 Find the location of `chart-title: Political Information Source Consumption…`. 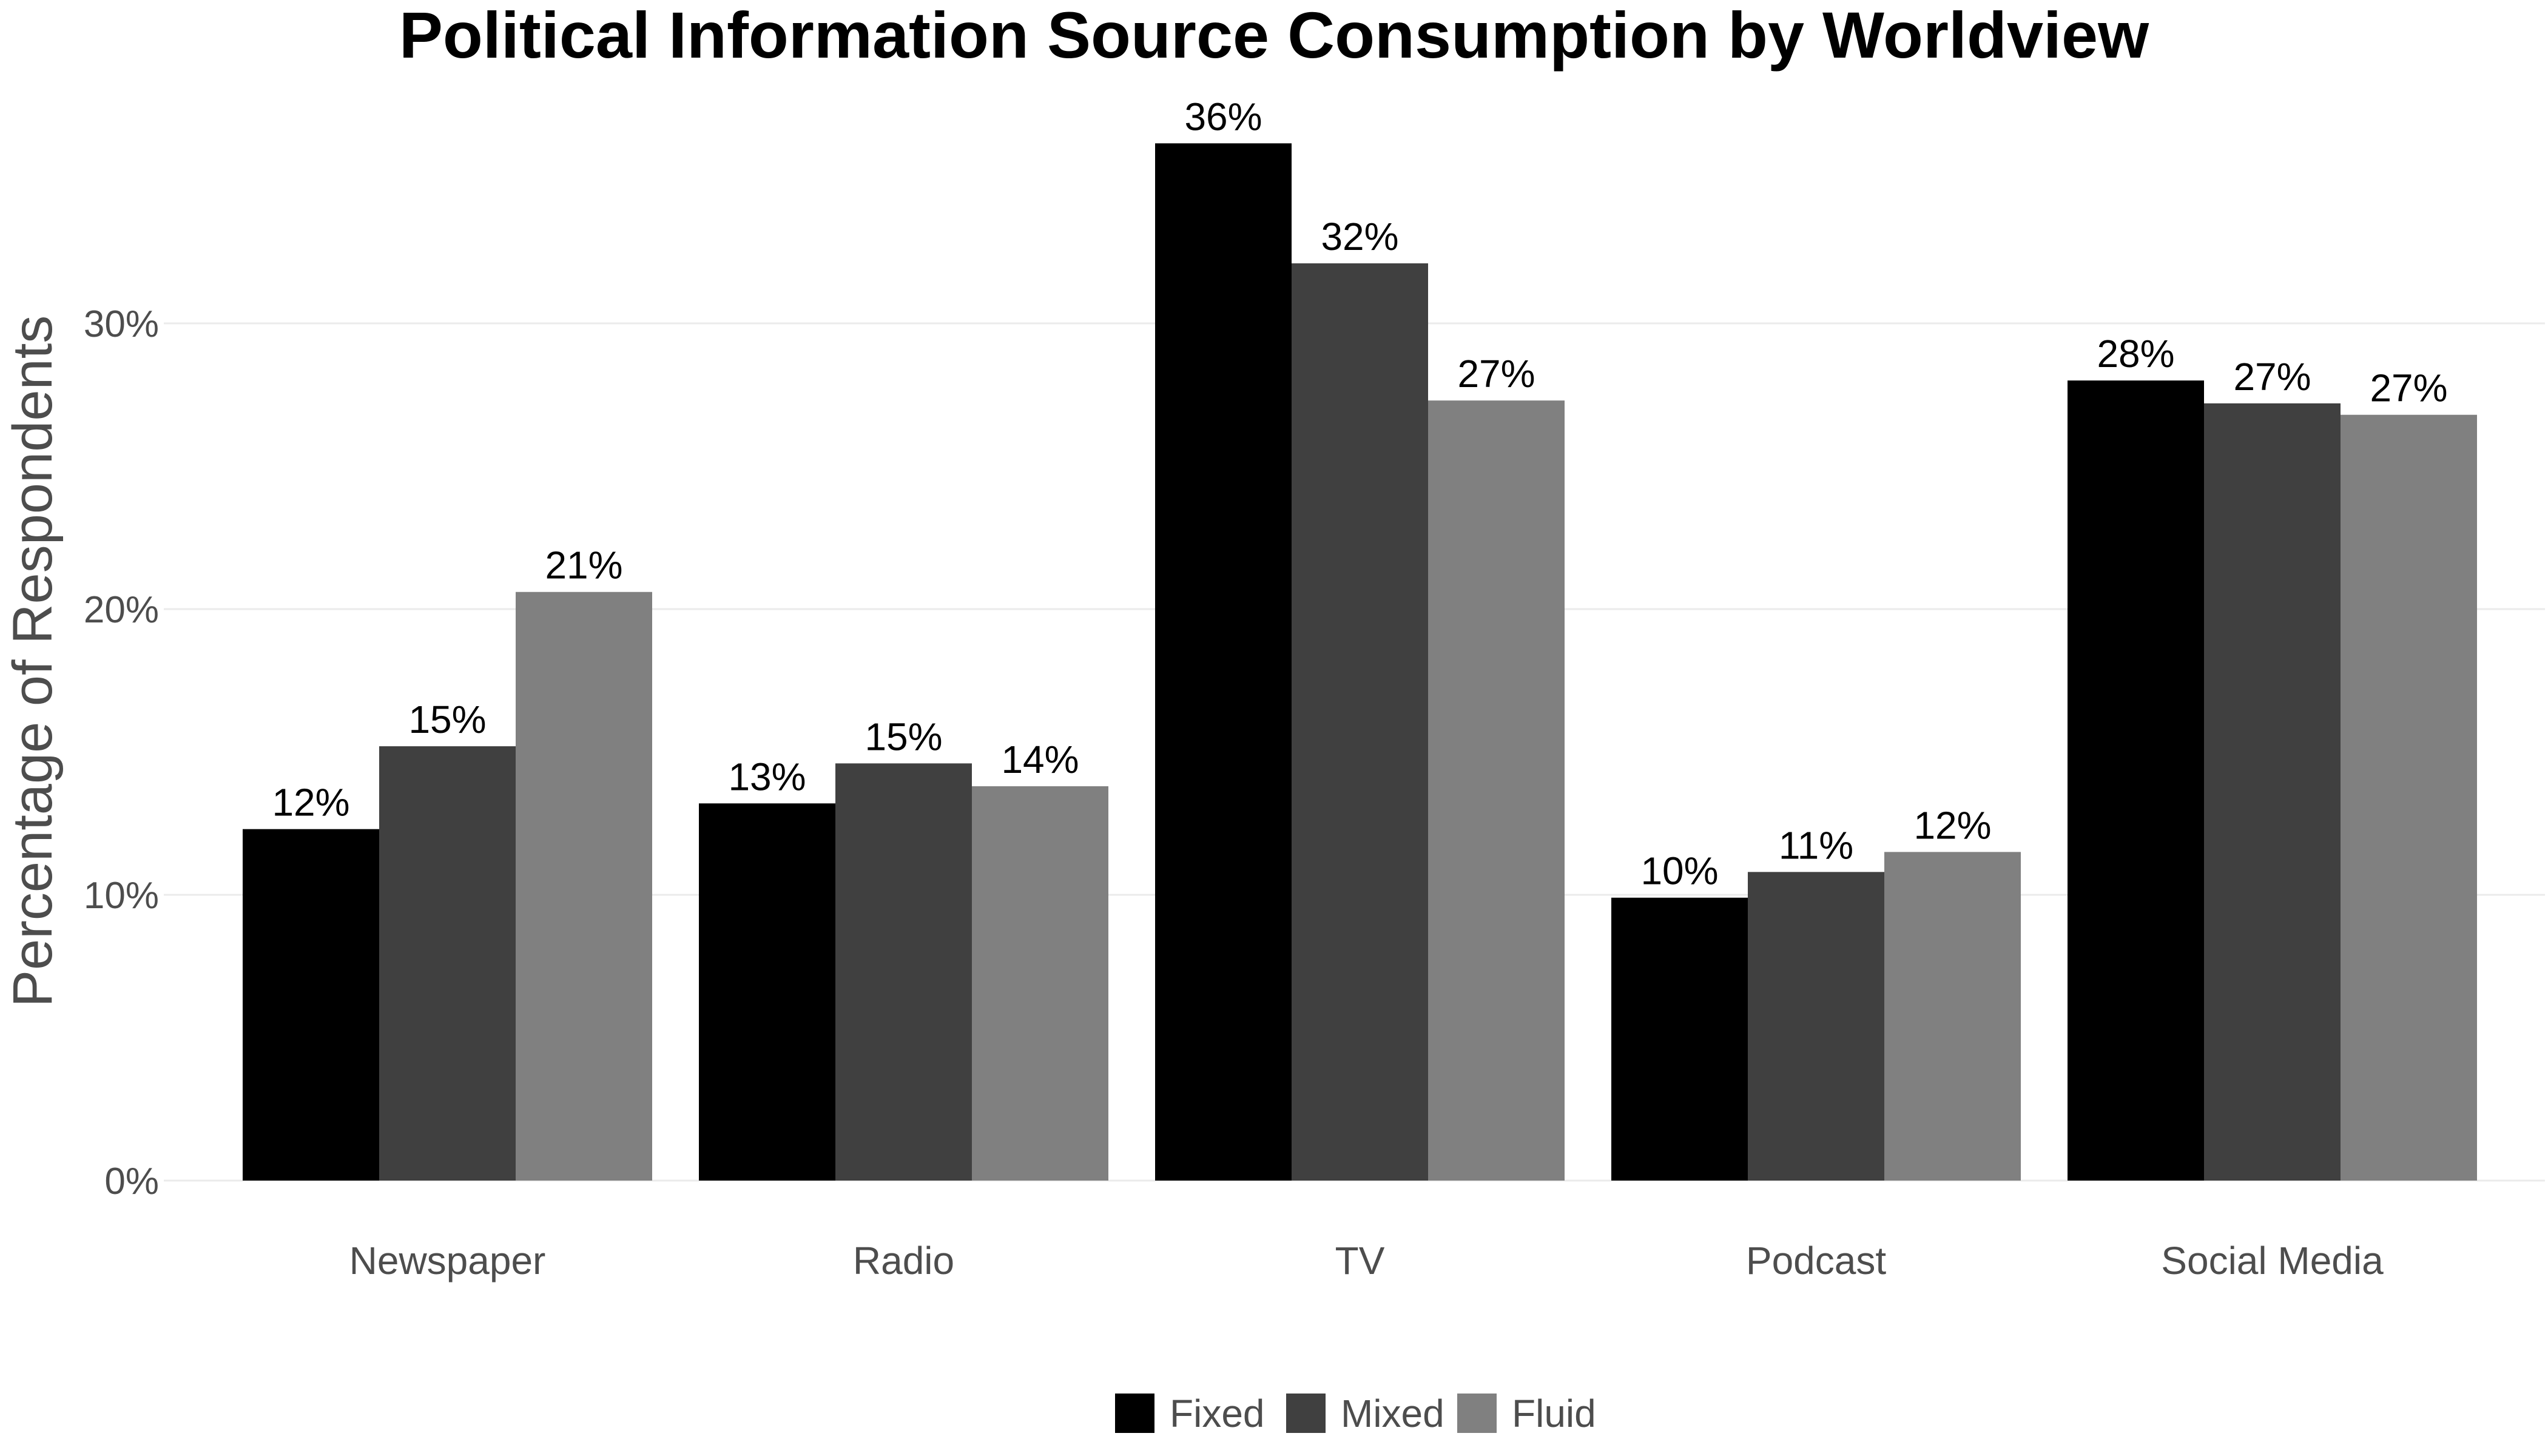

chart-title: Political Information Source Consumption… is located at coordinates (1274, 36).